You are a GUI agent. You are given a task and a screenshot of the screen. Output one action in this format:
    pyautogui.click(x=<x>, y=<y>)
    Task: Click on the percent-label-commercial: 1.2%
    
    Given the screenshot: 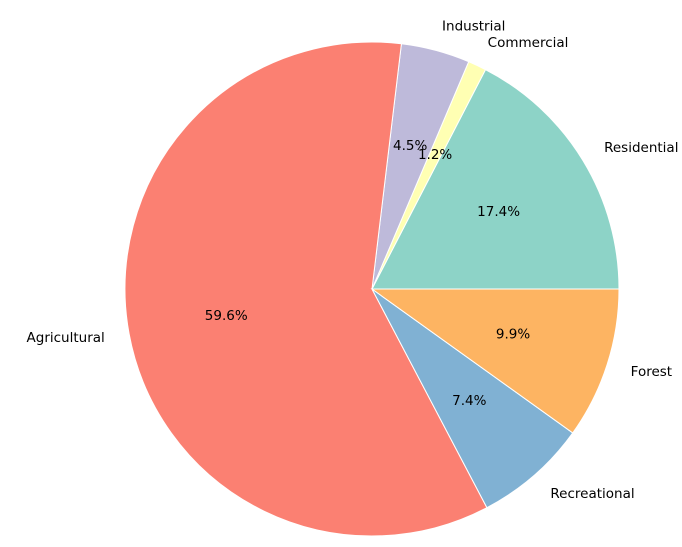 What is the action you would take?
    pyautogui.click(x=435, y=155)
    